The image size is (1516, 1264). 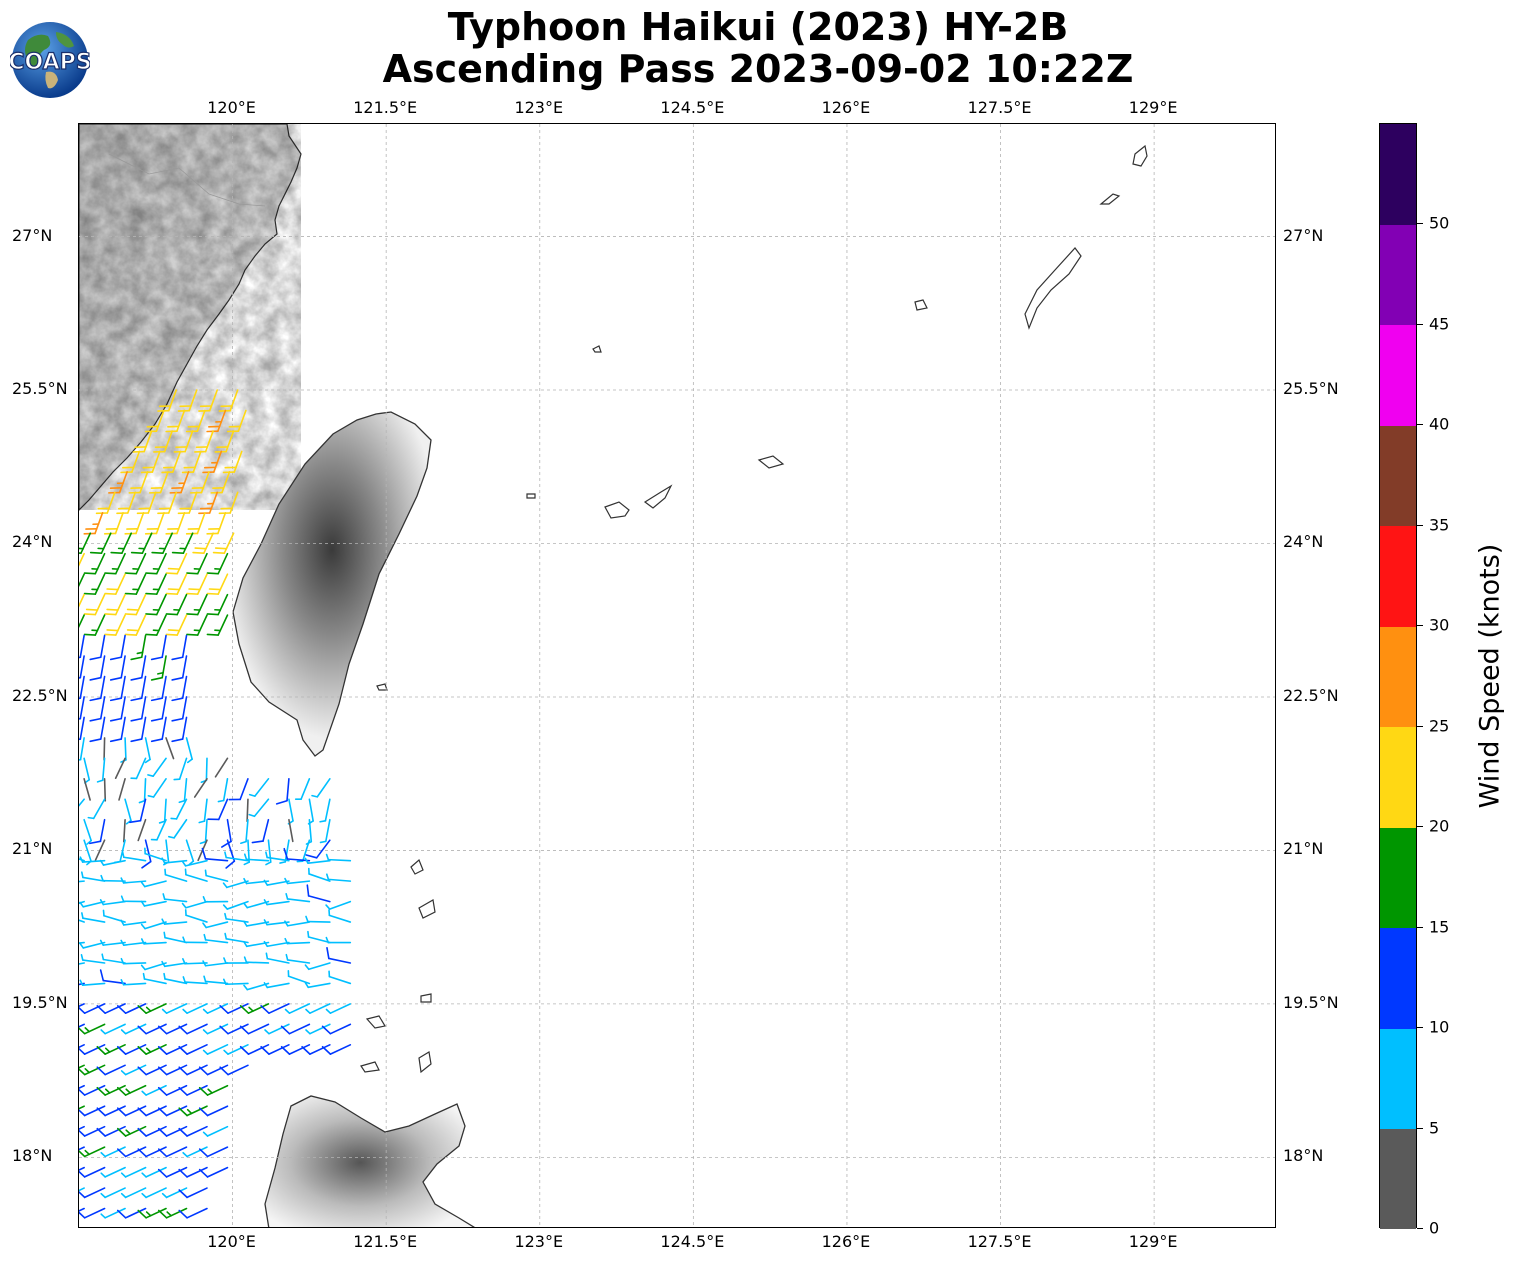 What do you see at coordinates (1311, 1002) in the screenshot?
I see `lat-tick-label-right: 19.5°N` at bounding box center [1311, 1002].